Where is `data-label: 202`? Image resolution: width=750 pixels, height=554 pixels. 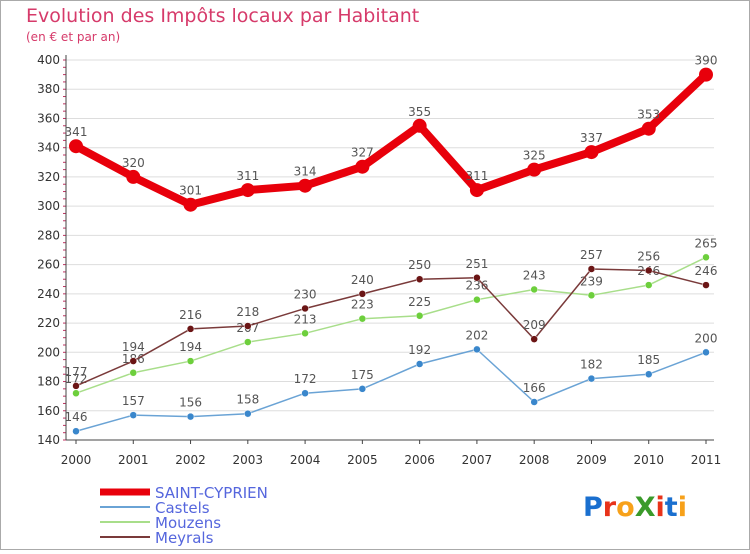
data-label: 202 is located at coordinates (476, 335).